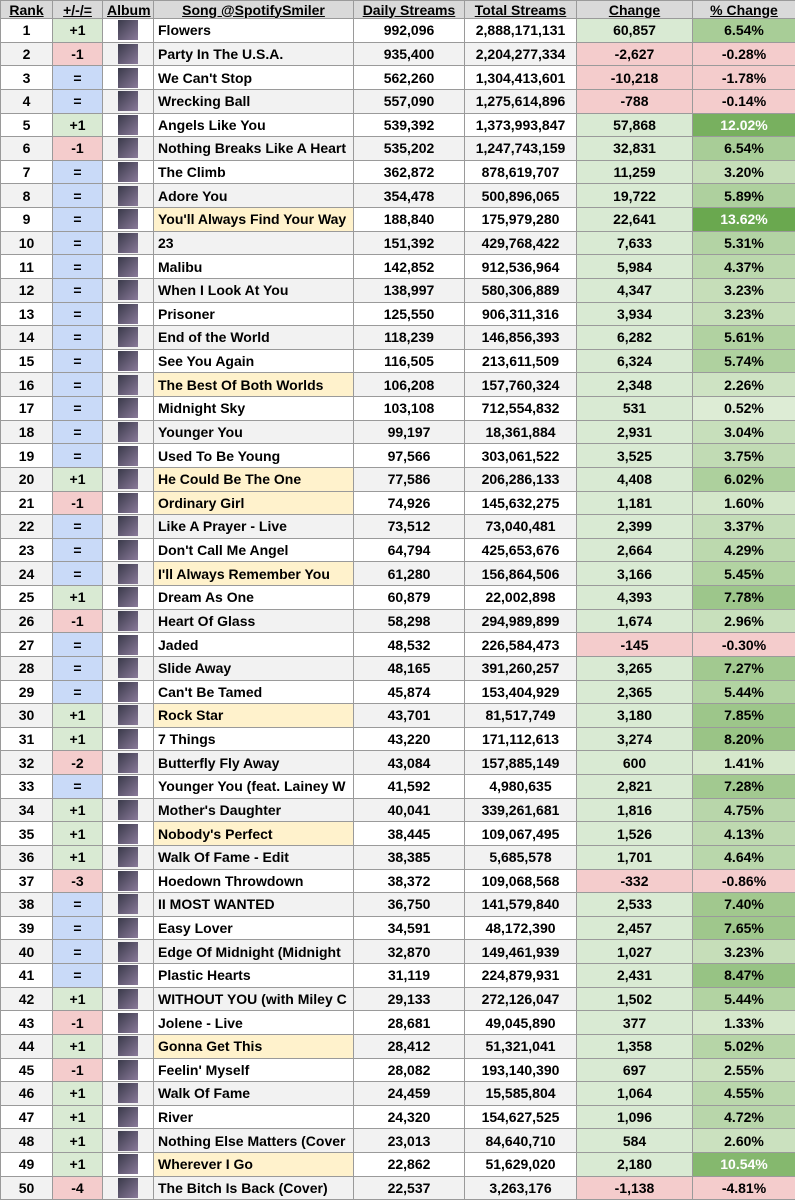 Image resolution: width=795 pixels, height=1200 pixels. Describe the element at coordinates (634, 314) in the screenshot. I see `change-cell: 3,934` at that location.